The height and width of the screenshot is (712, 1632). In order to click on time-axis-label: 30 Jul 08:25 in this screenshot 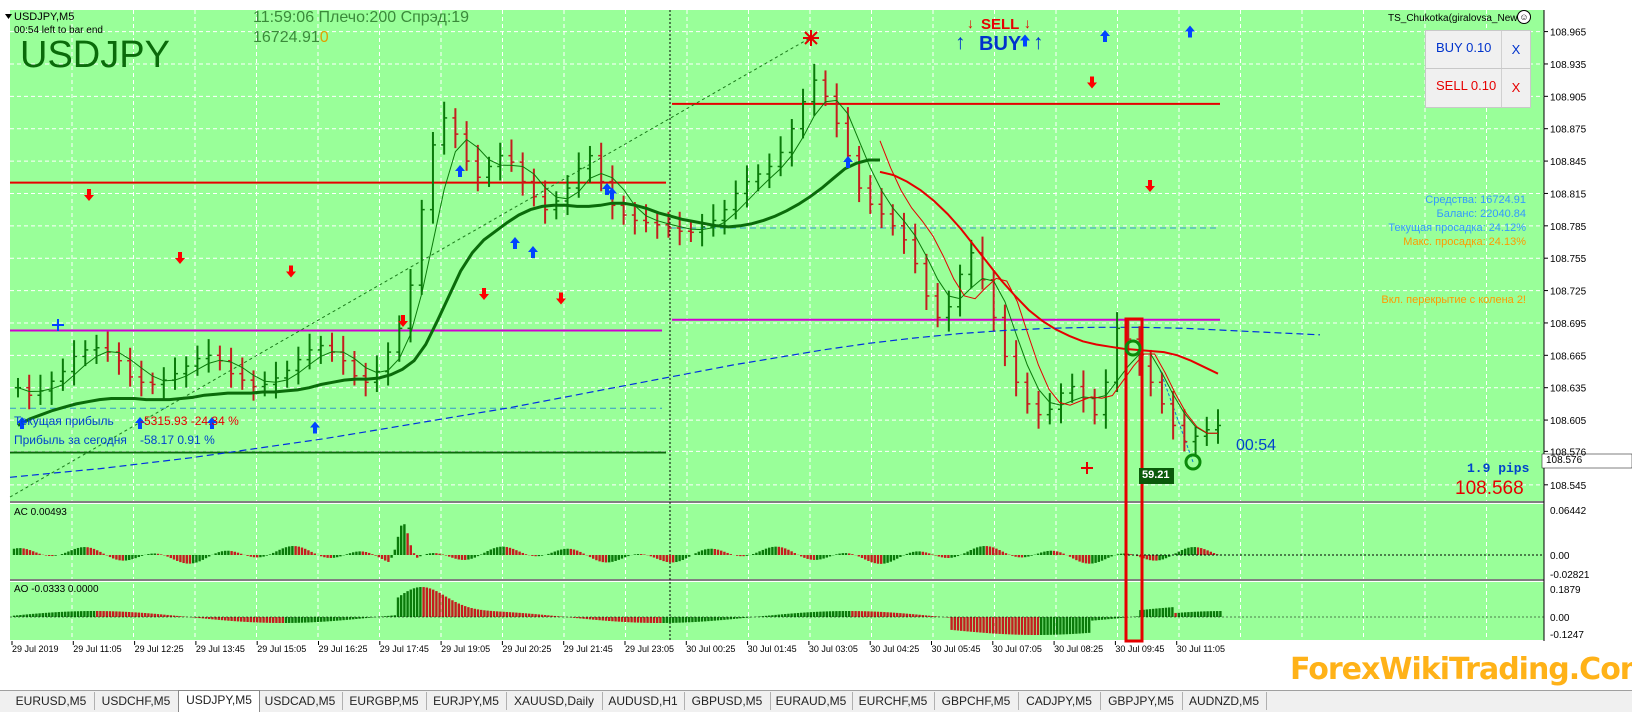, I will do `click(1078, 649)`.